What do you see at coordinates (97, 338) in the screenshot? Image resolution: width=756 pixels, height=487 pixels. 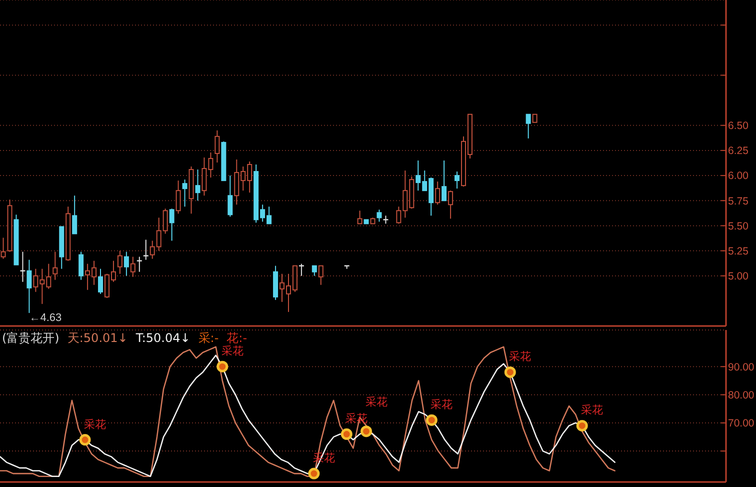 I see `text: 天:50.01↓` at bounding box center [97, 338].